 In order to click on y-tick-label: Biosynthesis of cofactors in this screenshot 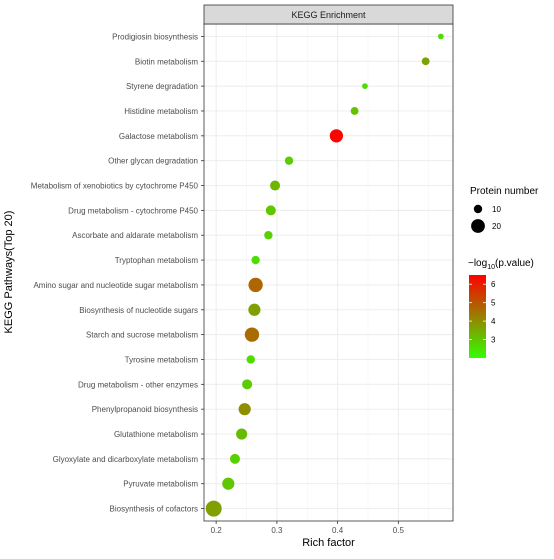, I will do `click(154, 509)`.